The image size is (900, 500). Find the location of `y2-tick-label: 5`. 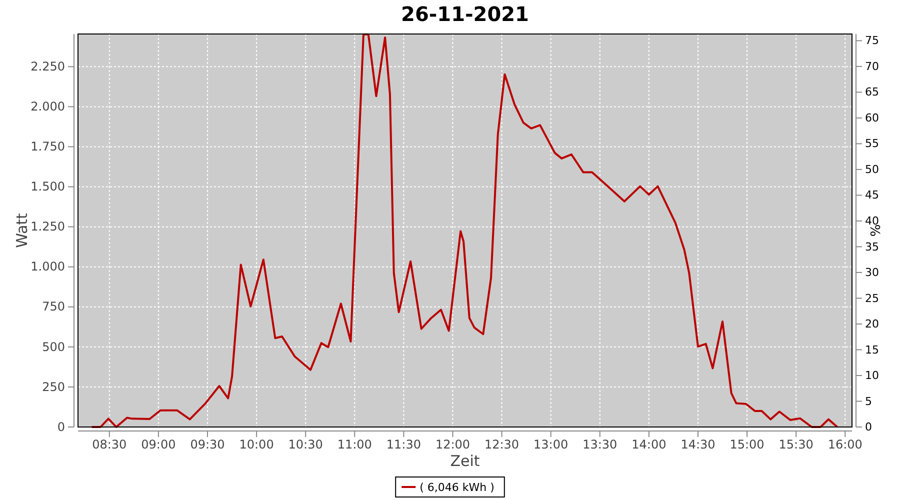

y2-tick-label: 5 is located at coordinates (868, 401).